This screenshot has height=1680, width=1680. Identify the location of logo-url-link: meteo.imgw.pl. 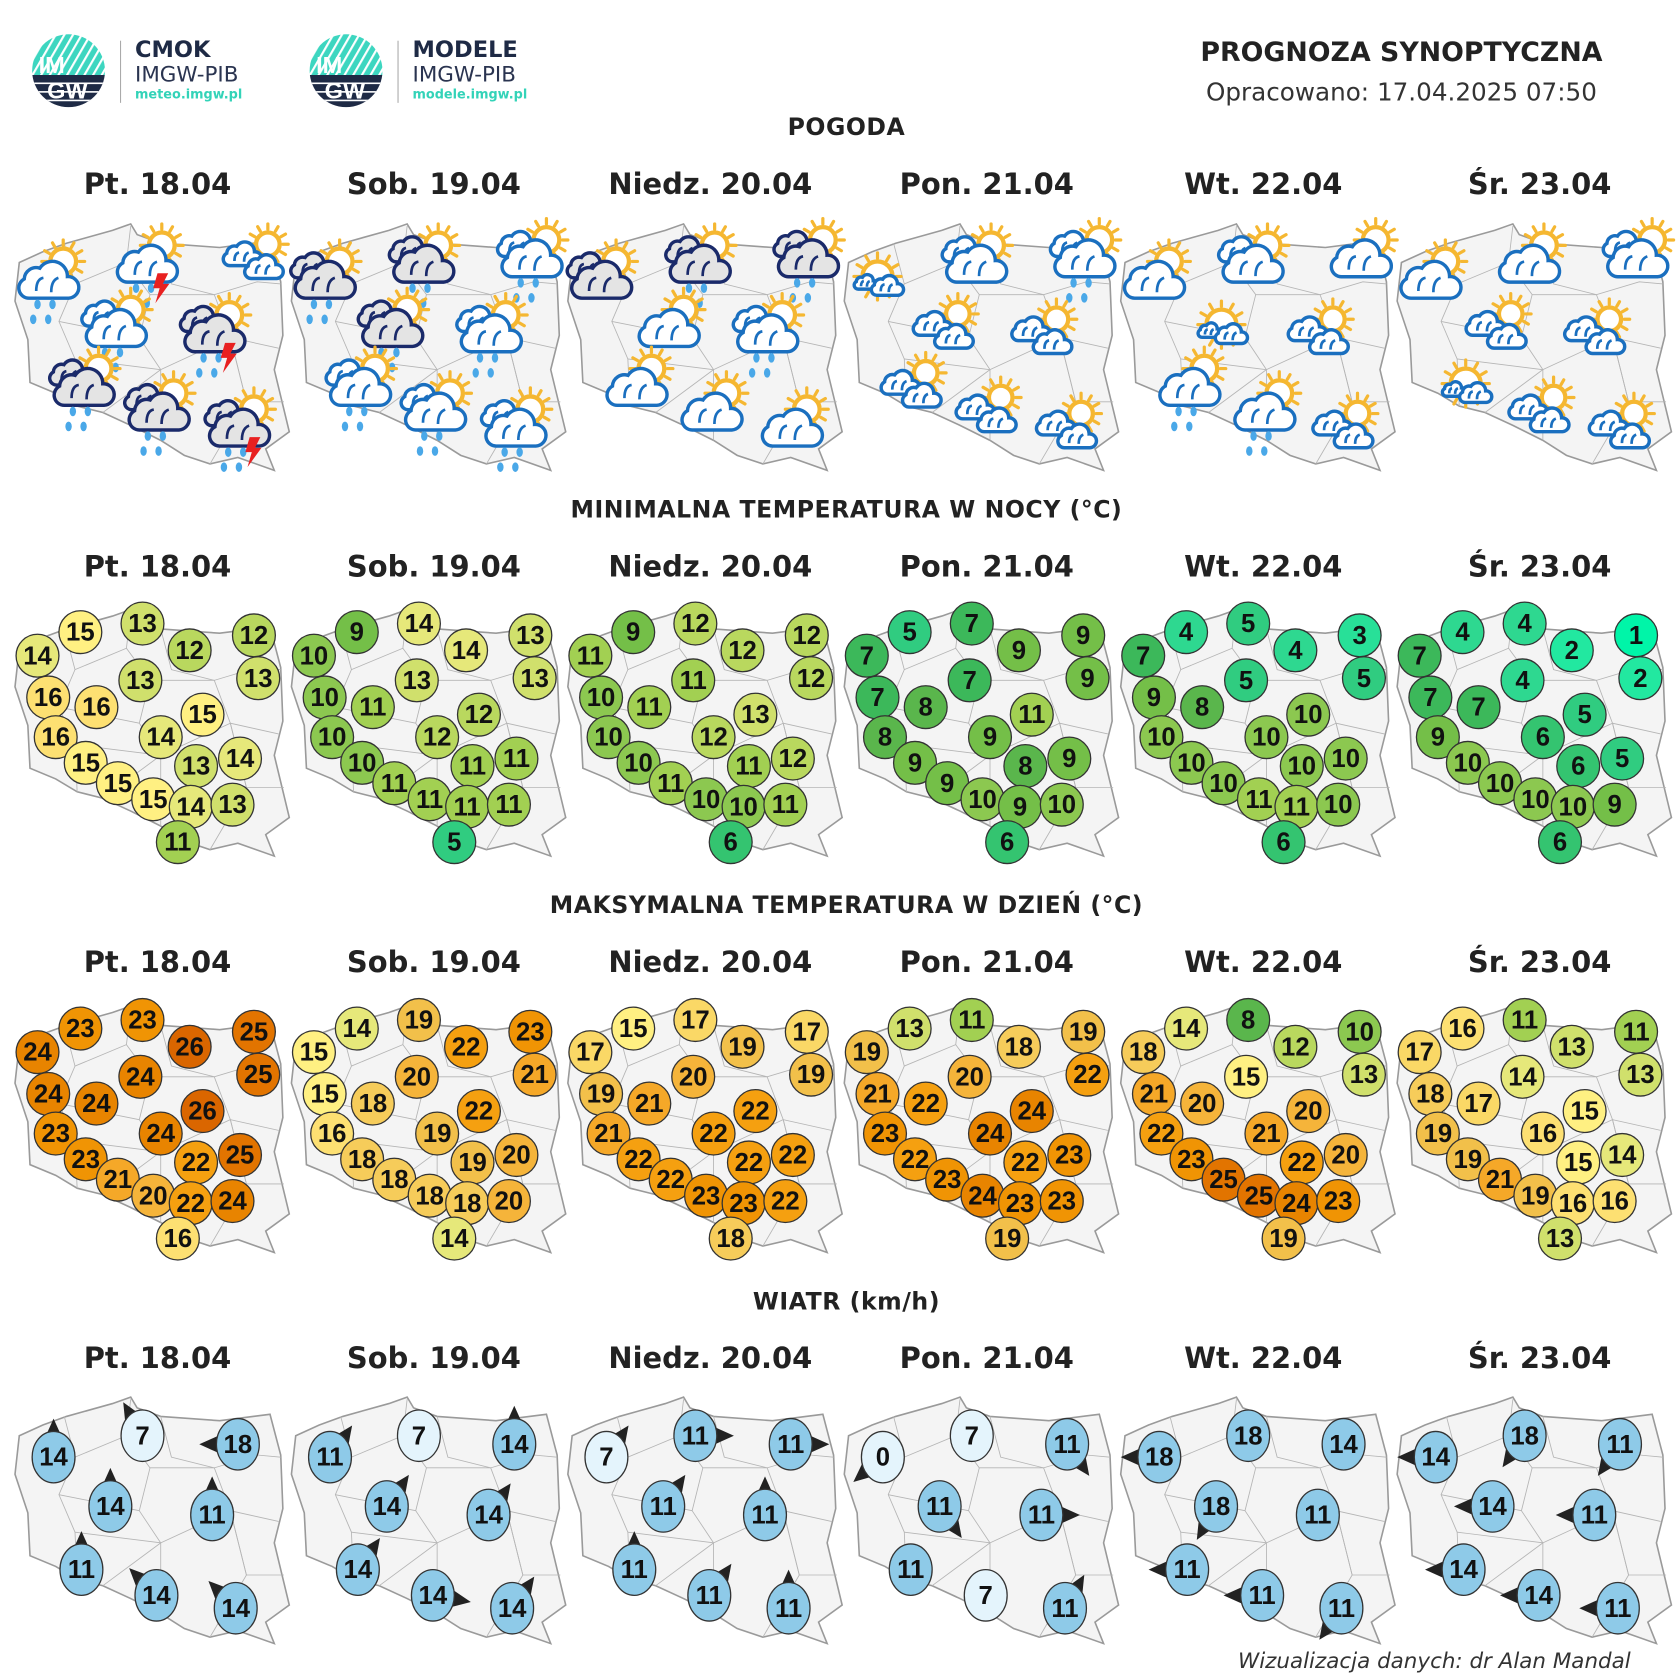
(189, 94).